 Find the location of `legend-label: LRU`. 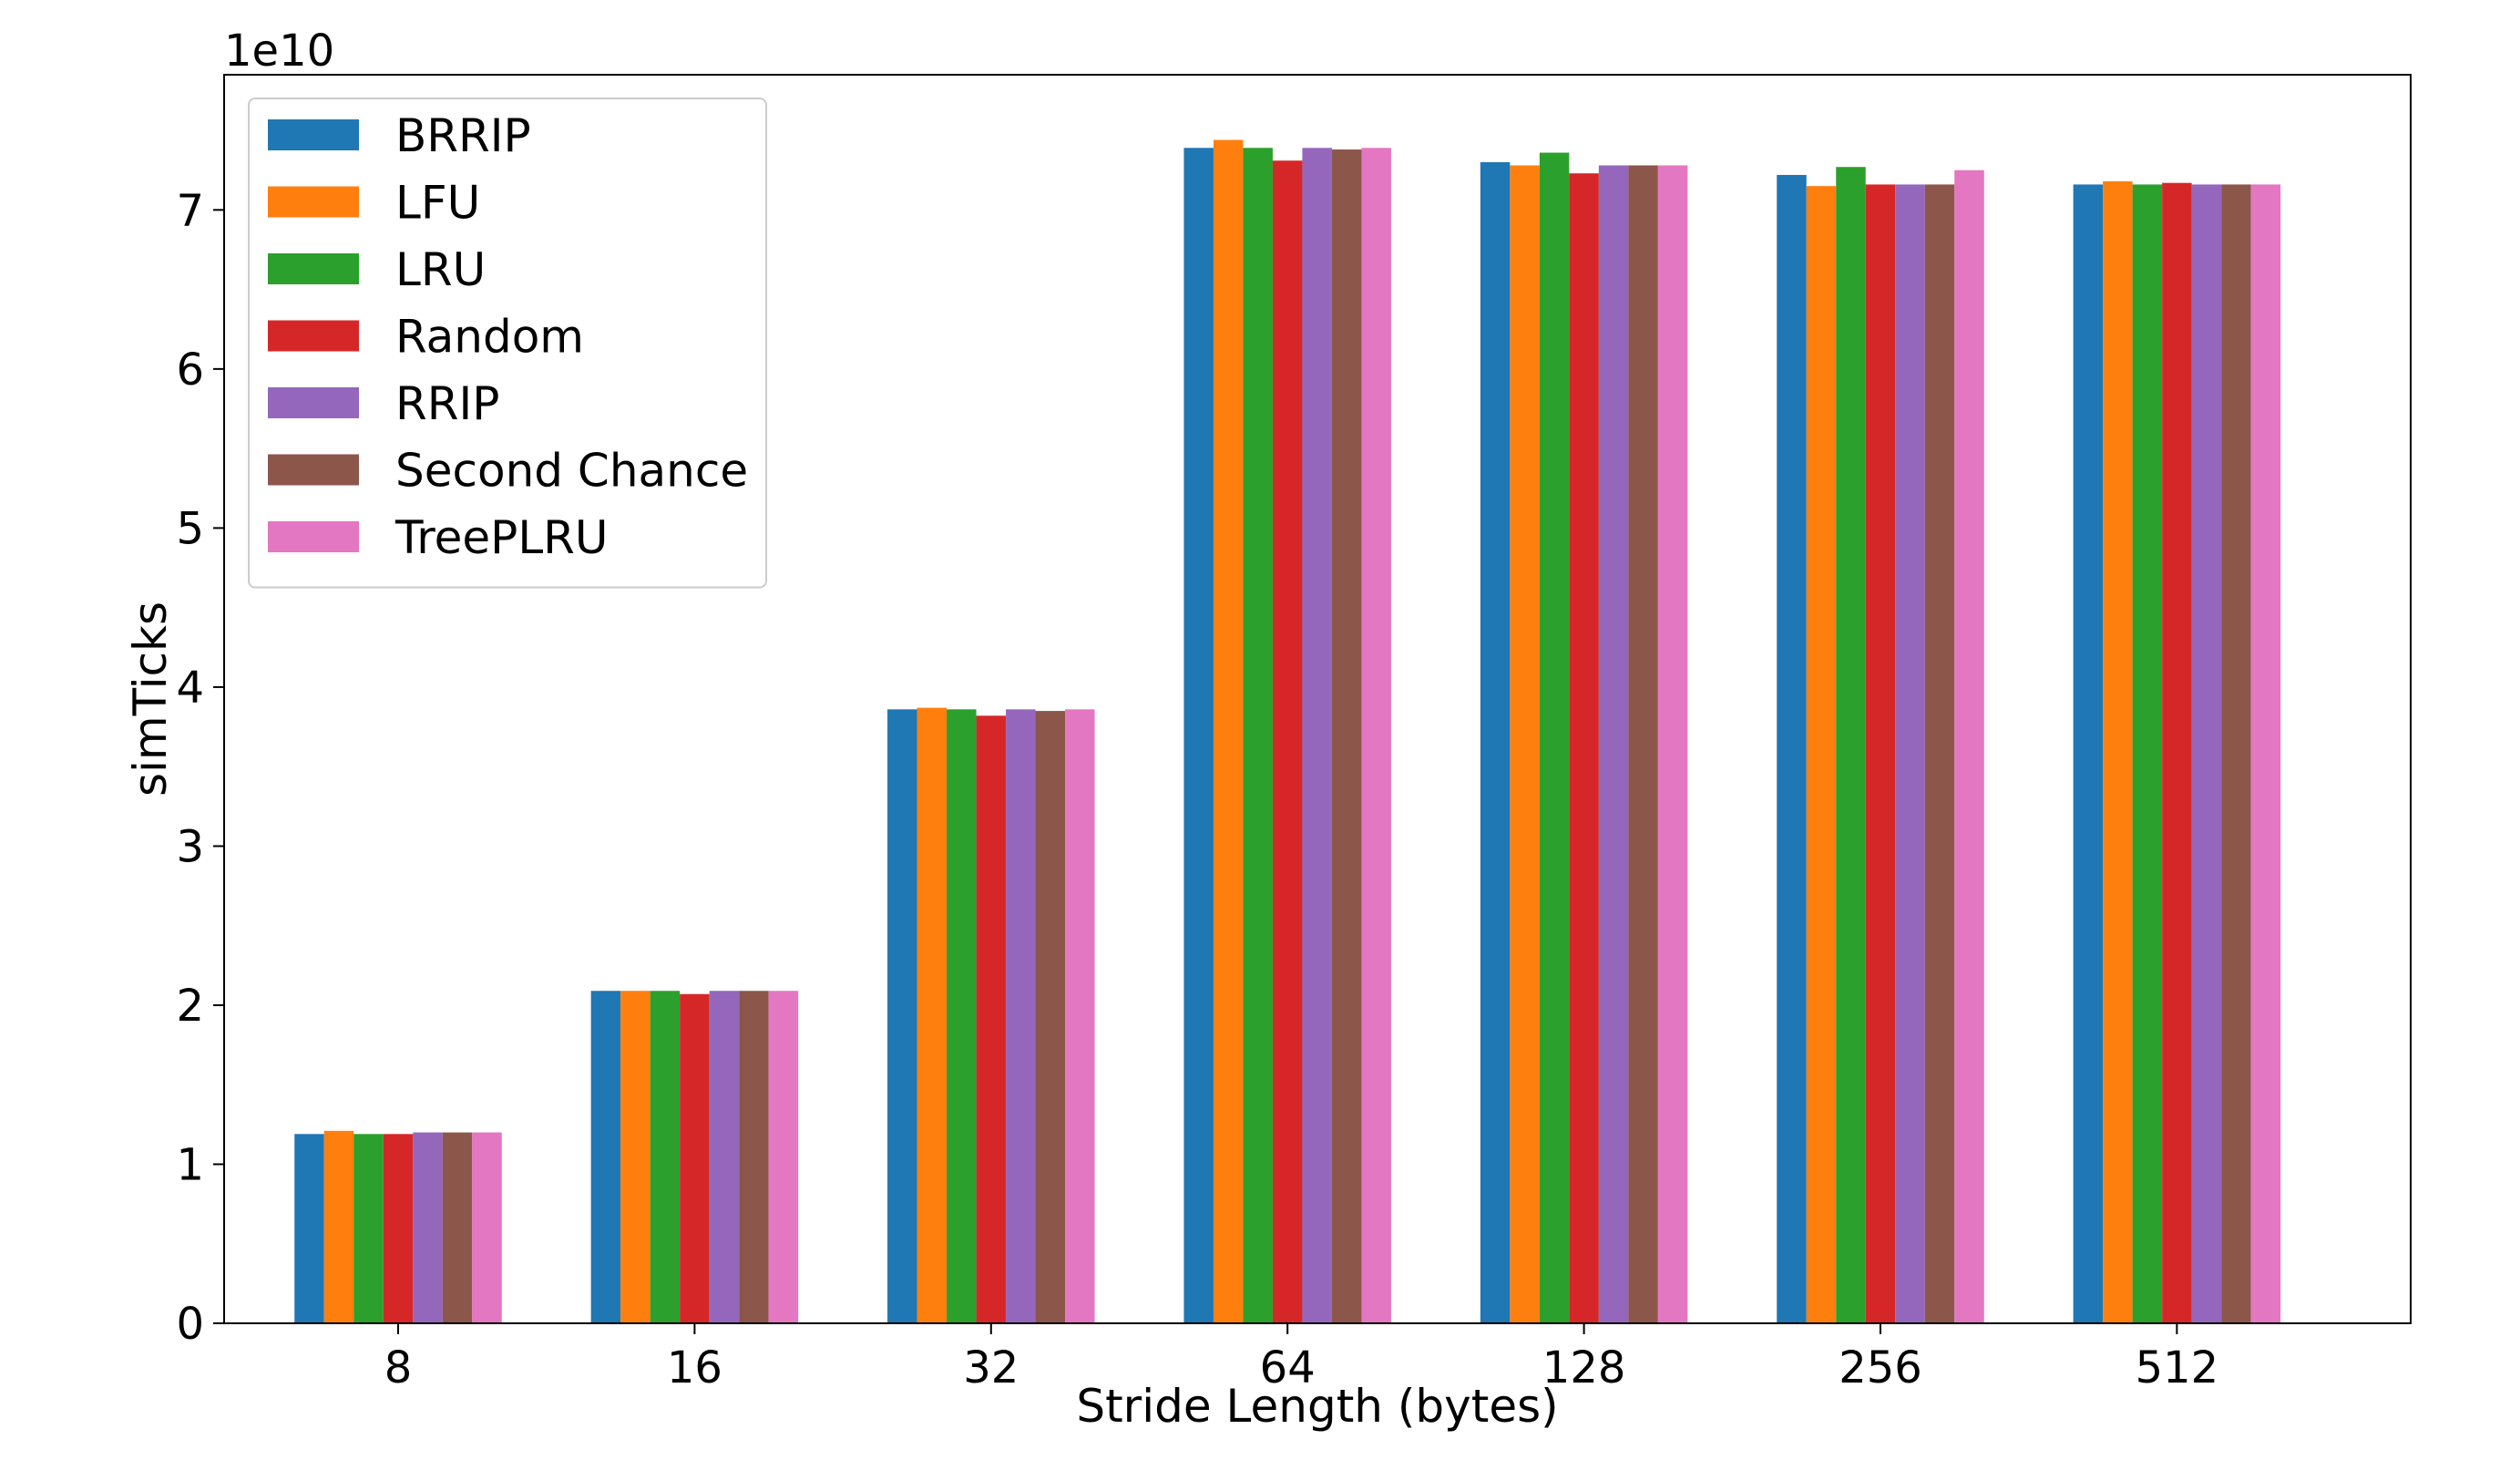

legend-label: LRU is located at coordinates (441, 269).